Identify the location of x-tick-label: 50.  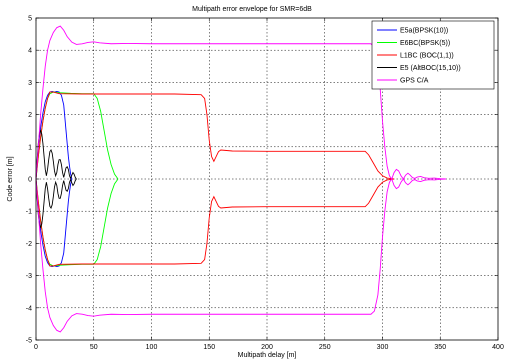
(94, 347).